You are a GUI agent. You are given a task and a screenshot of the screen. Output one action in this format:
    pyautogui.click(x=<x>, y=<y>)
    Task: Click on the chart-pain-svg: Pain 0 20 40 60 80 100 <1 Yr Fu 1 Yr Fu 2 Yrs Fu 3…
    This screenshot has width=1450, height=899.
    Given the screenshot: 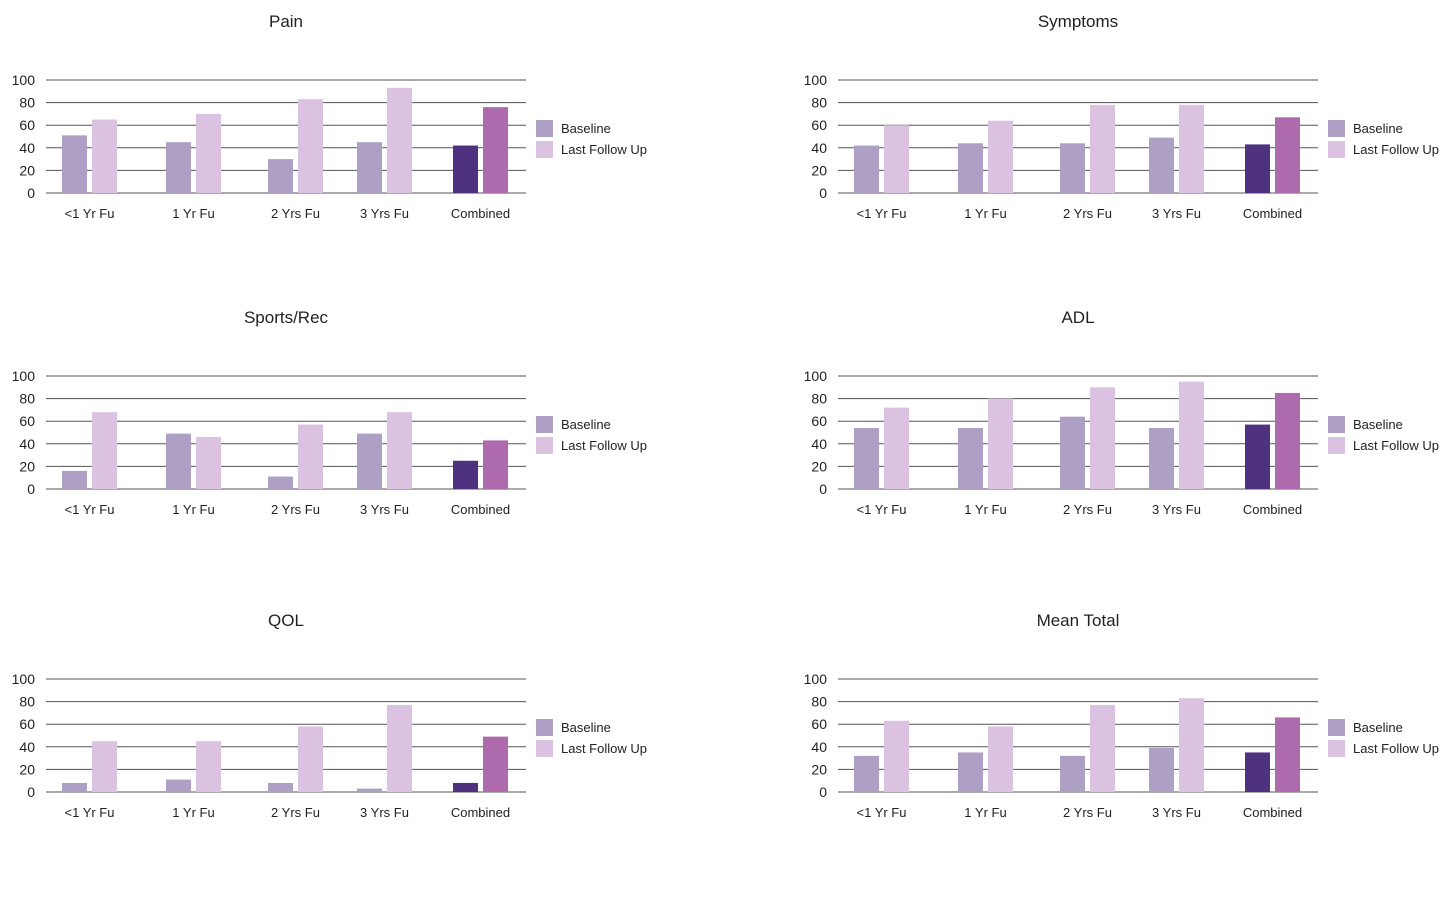 What is the action you would take?
    pyautogui.click(x=329, y=116)
    